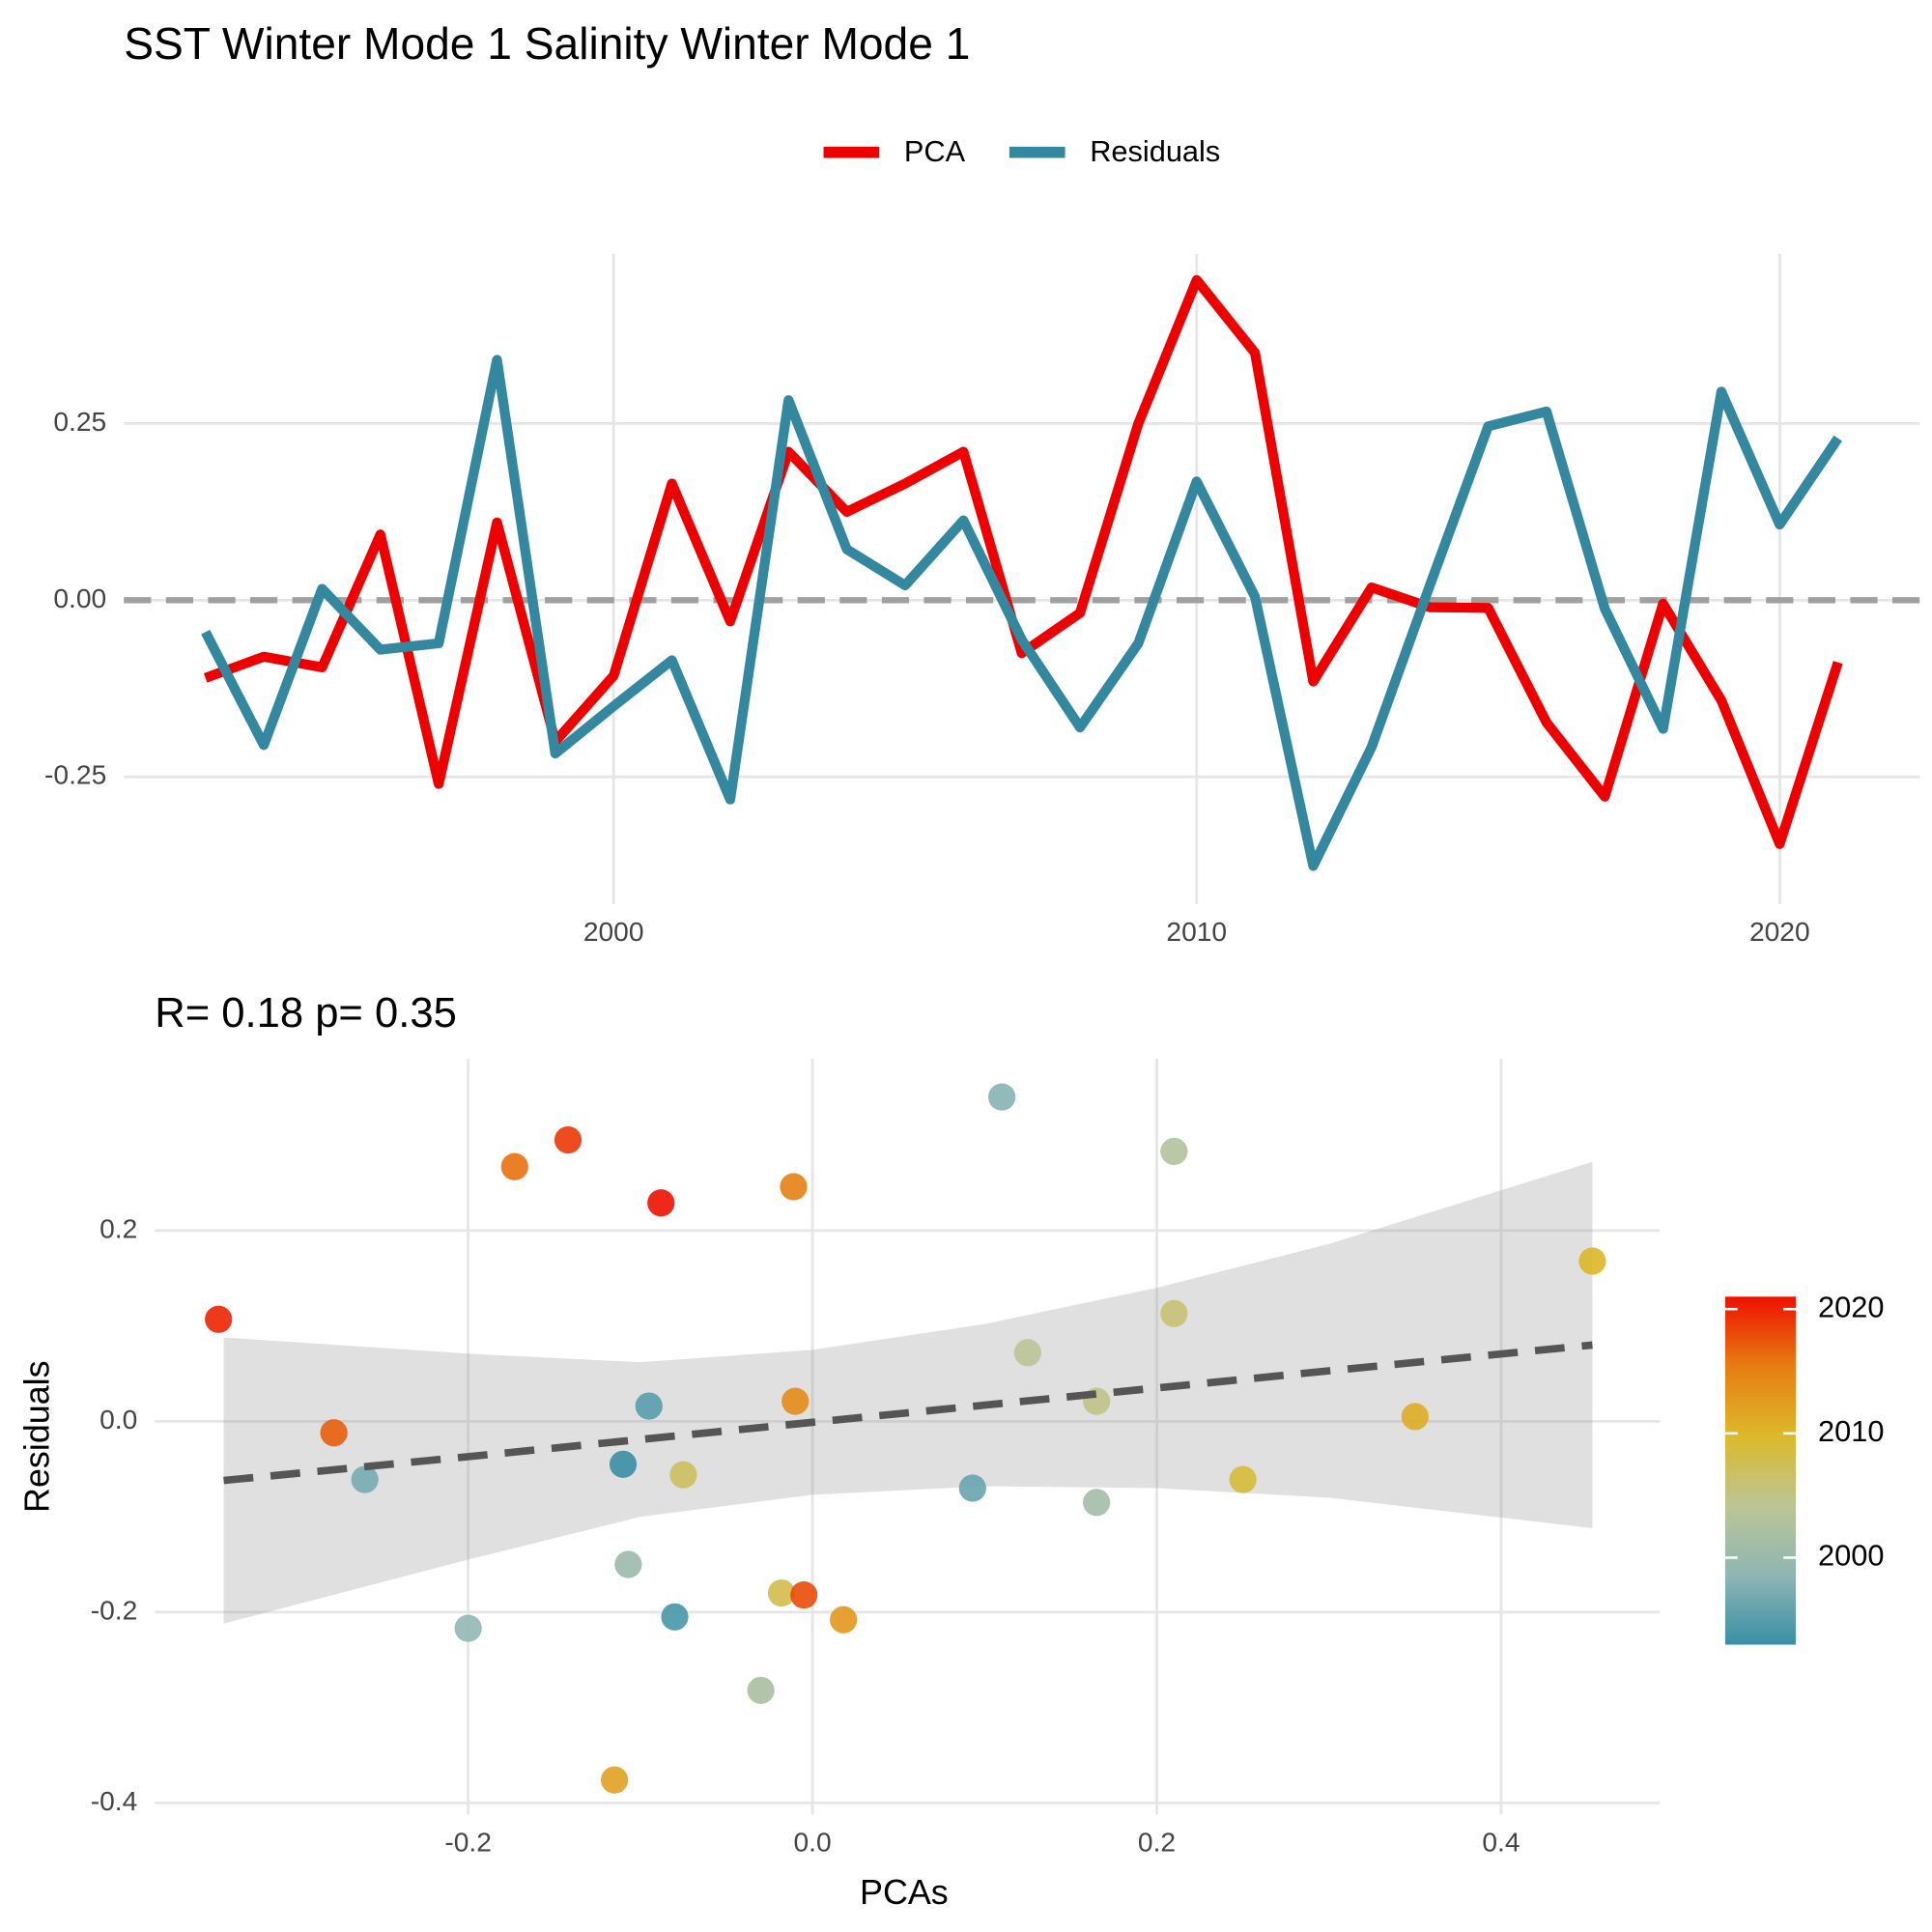  What do you see at coordinates (1155, 151) in the screenshot?
I see `legend-label: Residuals` at bounding box center [1155, 151].